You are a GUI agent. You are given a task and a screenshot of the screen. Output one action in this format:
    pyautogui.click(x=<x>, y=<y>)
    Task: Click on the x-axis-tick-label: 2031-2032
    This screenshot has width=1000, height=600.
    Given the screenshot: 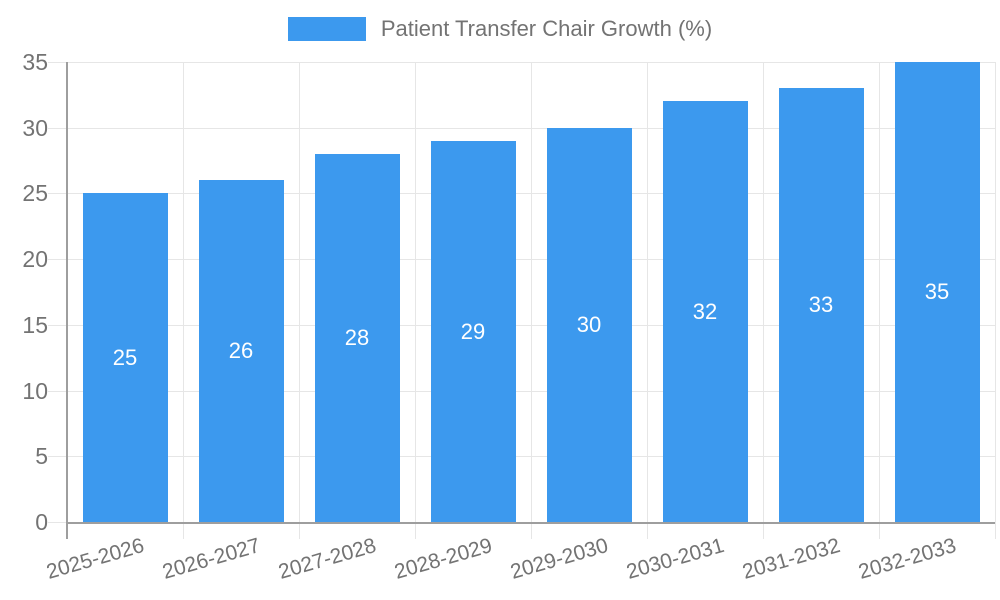 What is the action you would take?
    pyautogui.click(x=791, y=559)
    